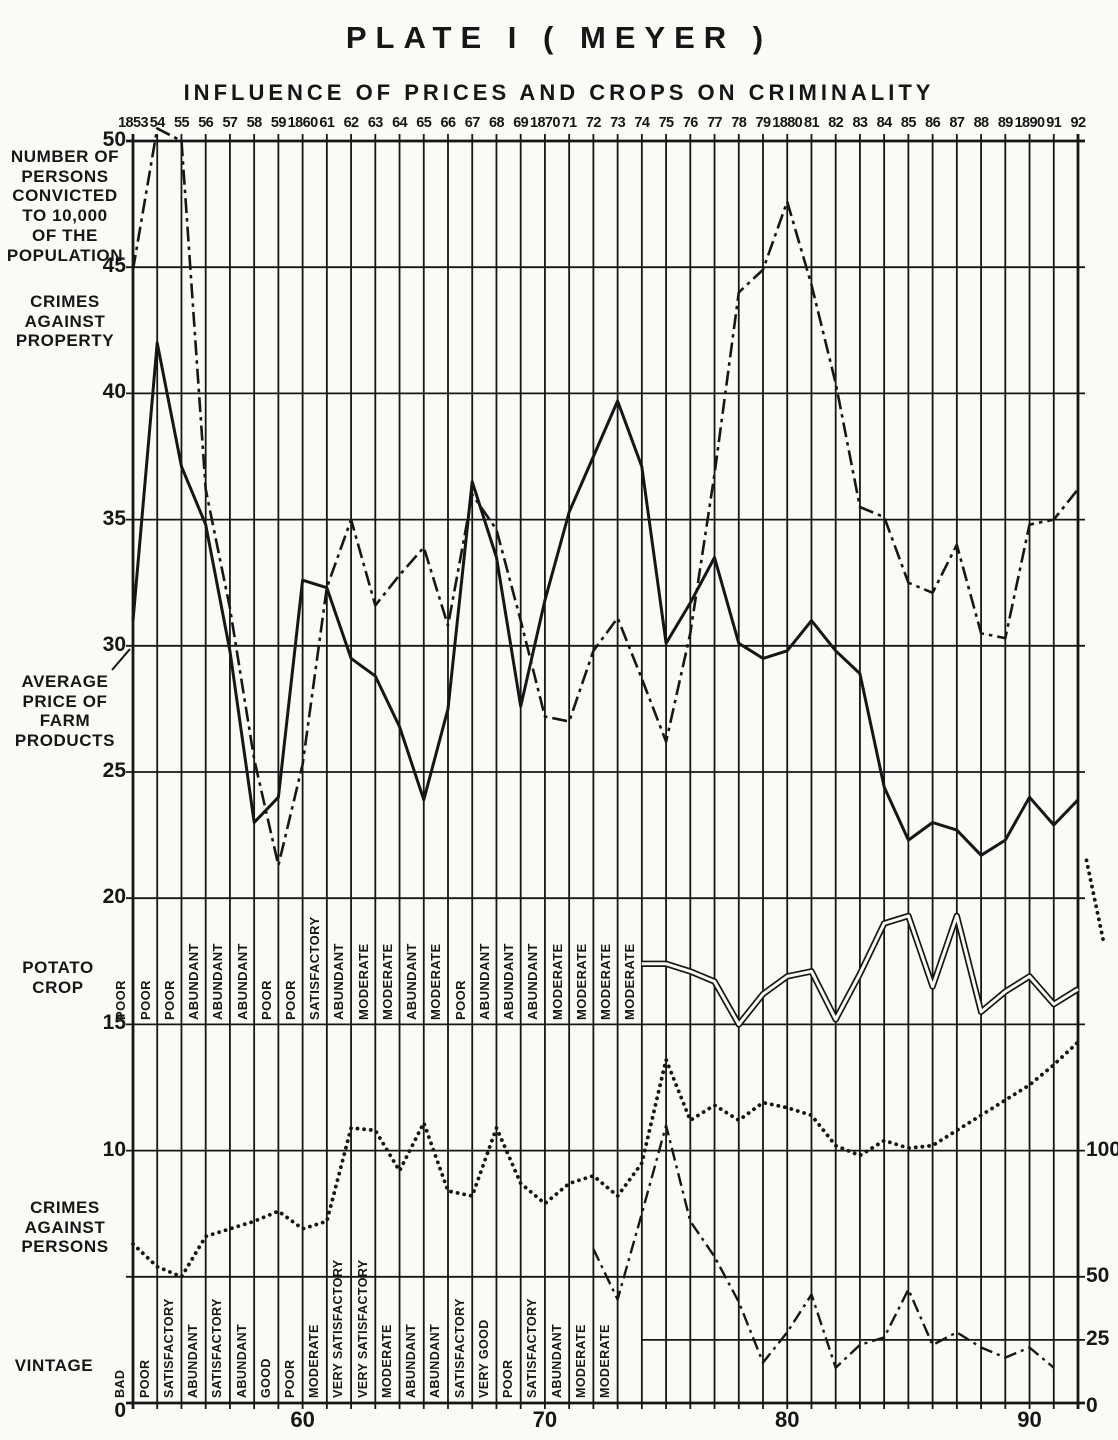 The width and height of the screenshot is (1118, 1440). I want to click on year-label-1884: 84, so click(884, 123).